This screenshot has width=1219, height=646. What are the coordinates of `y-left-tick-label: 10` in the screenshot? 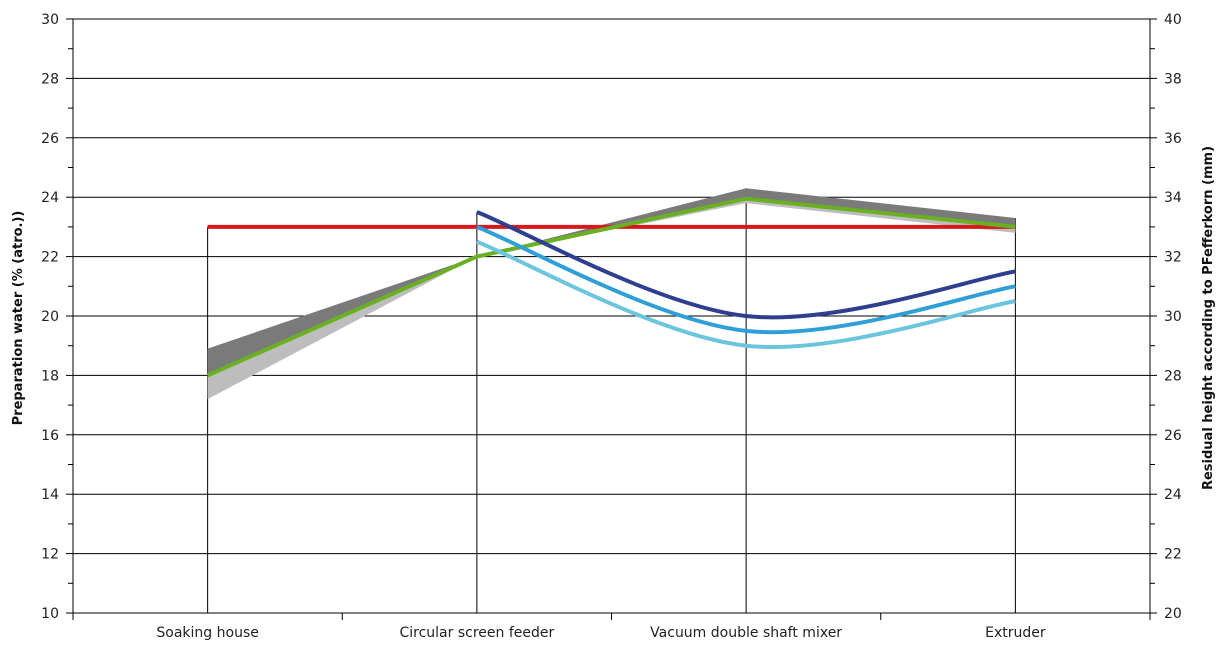 It's located at (50, 614).